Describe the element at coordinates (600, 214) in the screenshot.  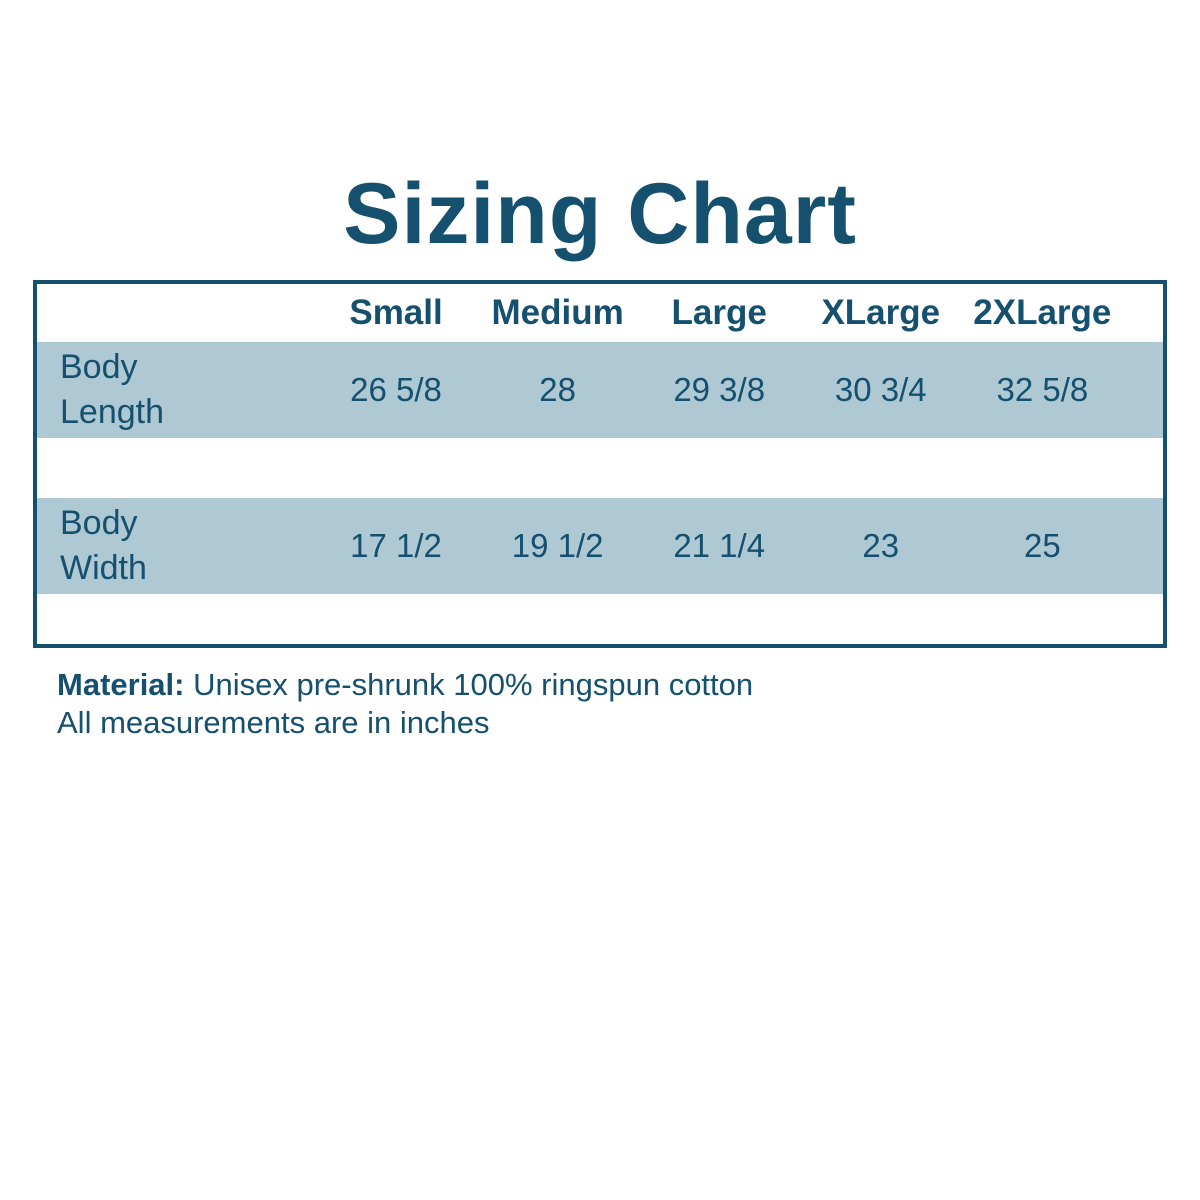
I see `page-title: Sizing Chart` at that location.